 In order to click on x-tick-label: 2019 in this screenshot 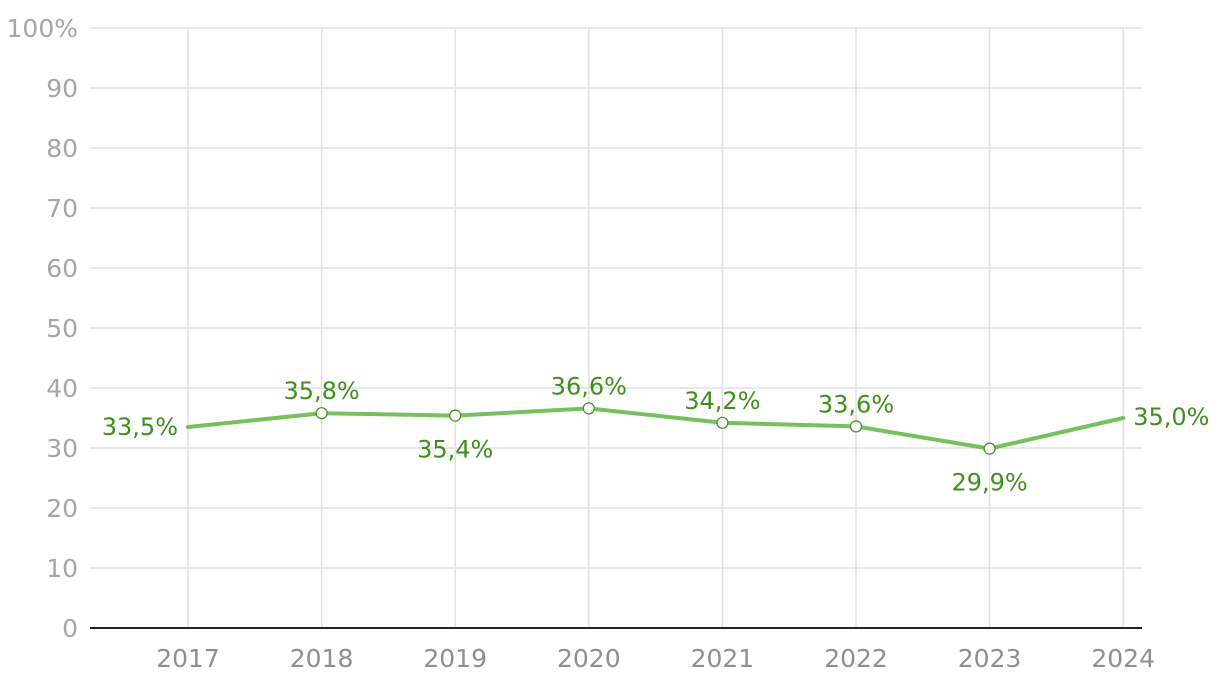, I will do `click(455, 658)`.